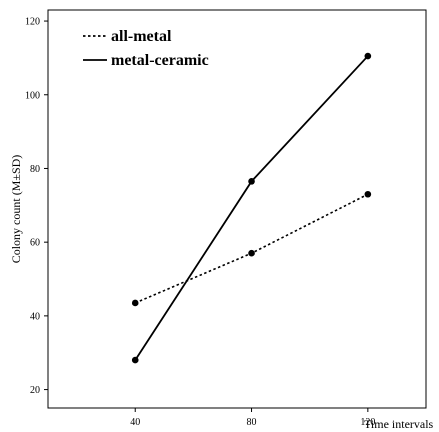 This screenshot has height=432, width=439. Describe the element at coordinates (32, 95) in the screenshot. I see `y-tick-label: 100` at that location.